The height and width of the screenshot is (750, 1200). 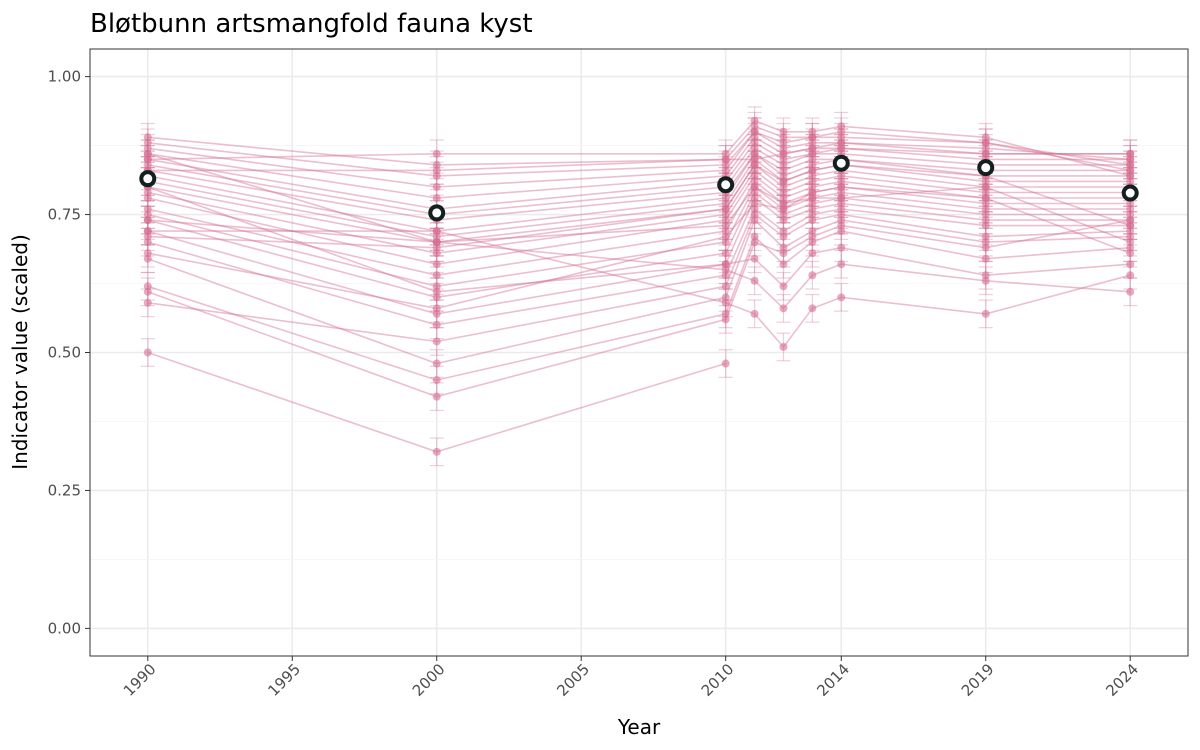 What do you see at coordinates (726, 185) in the screenshot?
I see `mean-point` at bounding box center [726, 185].